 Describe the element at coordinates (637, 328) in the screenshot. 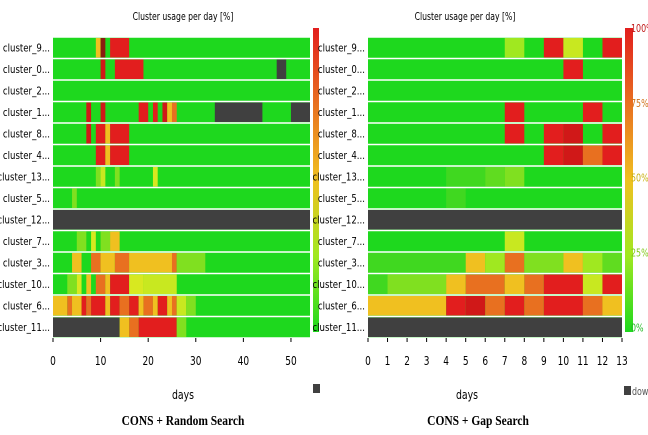

I see `colorbar-tick-label: 0%` at that location.